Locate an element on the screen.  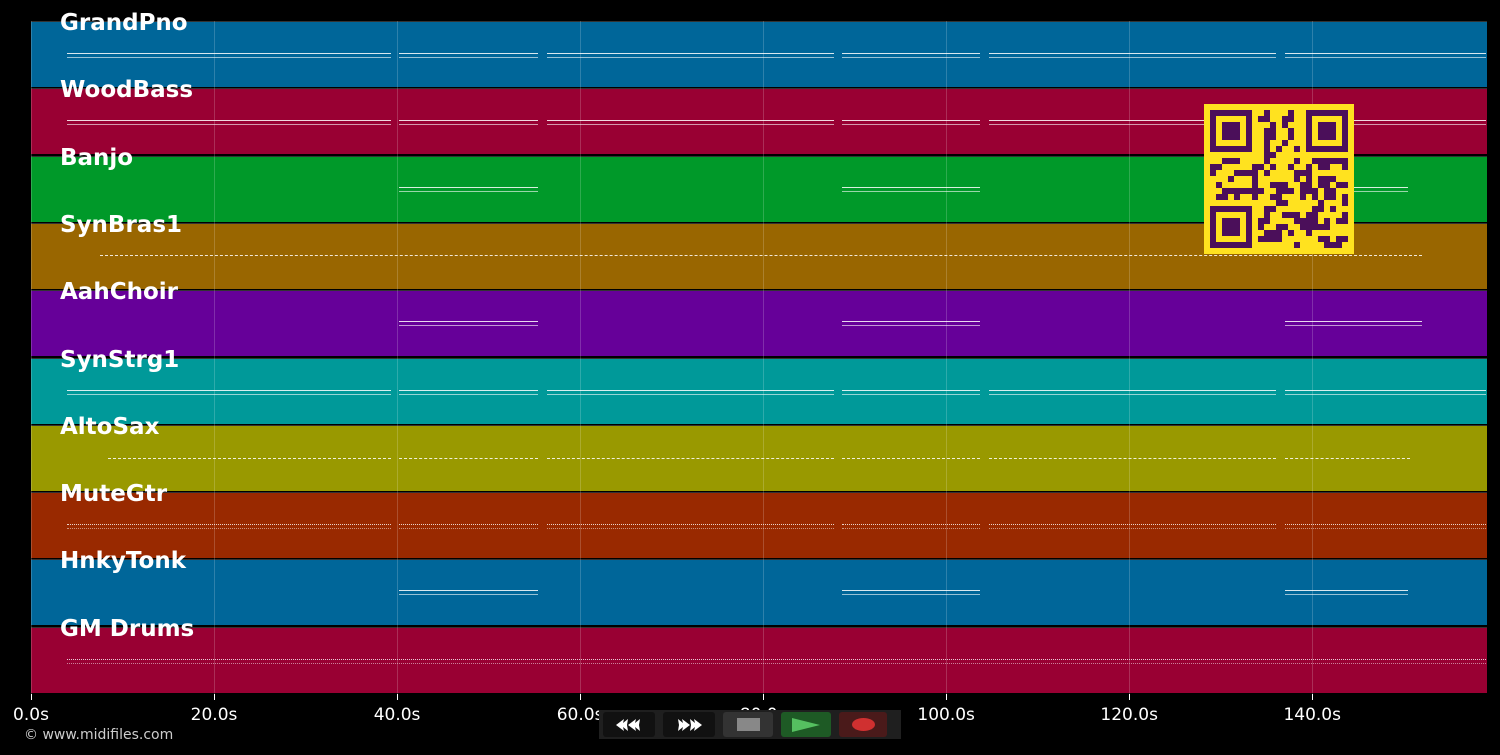
stop-button is located at coordinates (748, 724).